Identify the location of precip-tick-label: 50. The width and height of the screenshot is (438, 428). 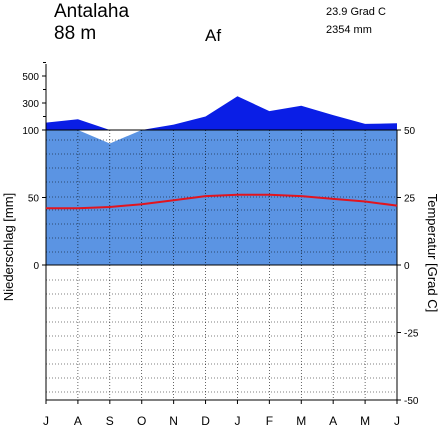
(34, 199).